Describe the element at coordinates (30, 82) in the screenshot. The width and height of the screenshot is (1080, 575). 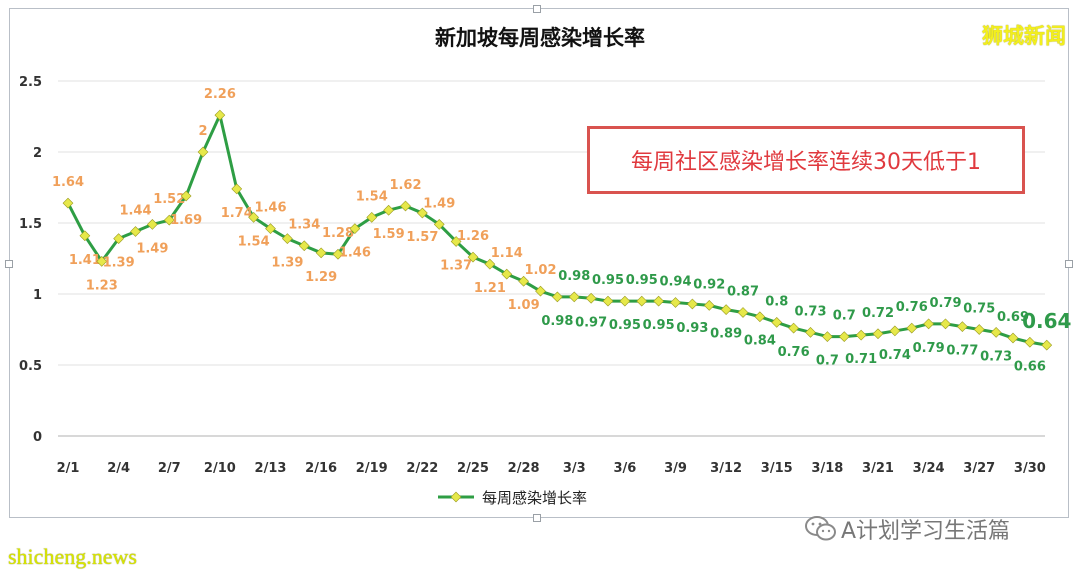
I see `y-tick-label: 2.5` at that location.